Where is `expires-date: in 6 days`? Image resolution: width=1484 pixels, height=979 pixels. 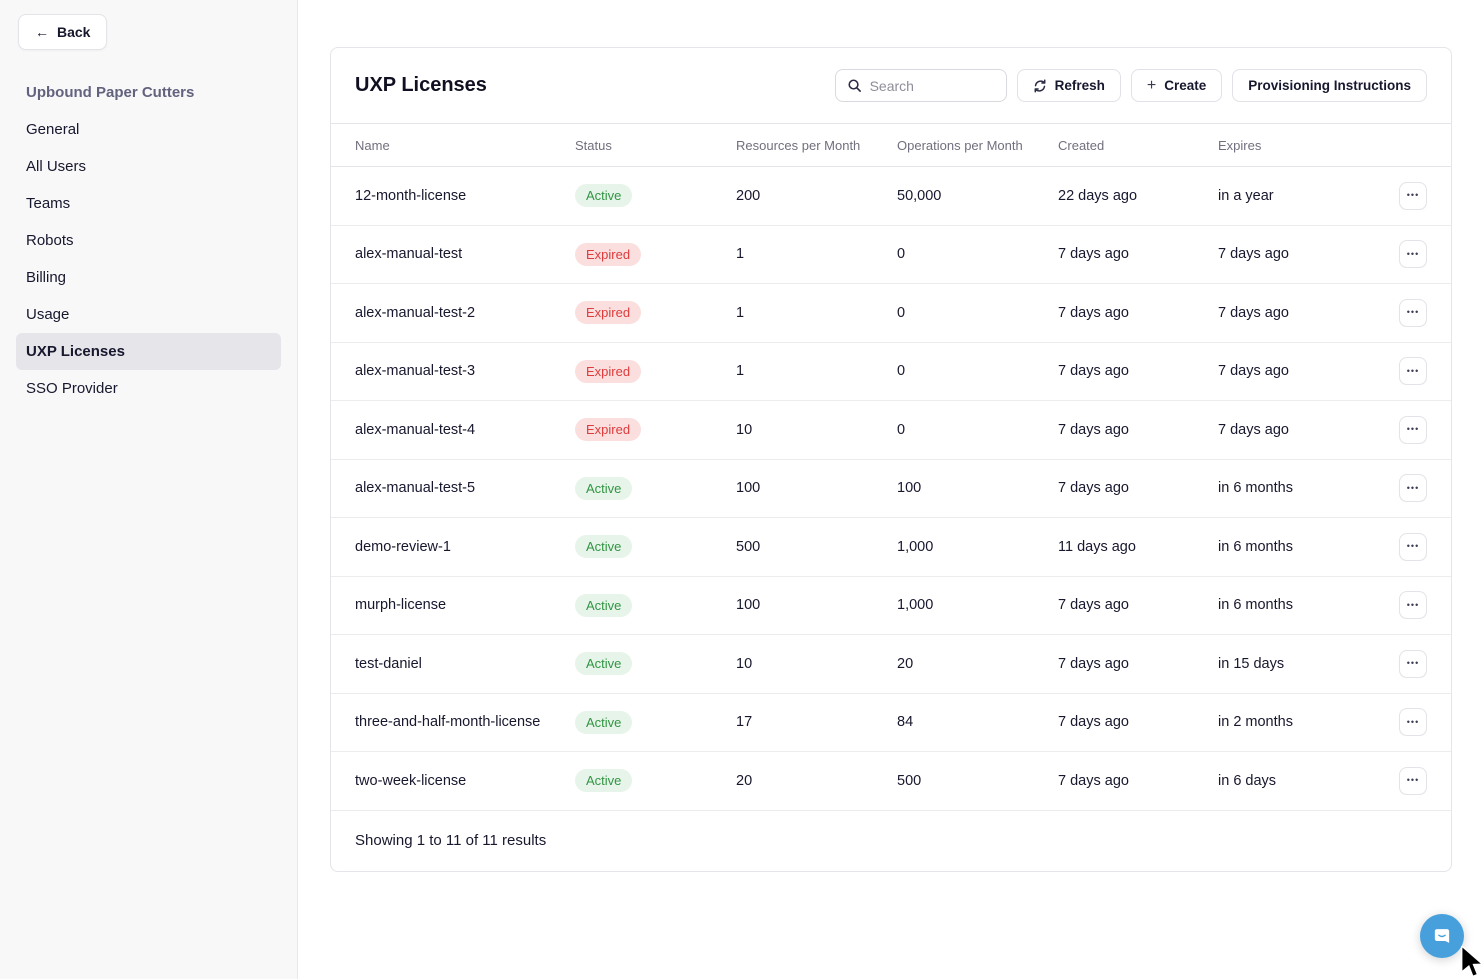 expires-date: in 6 days is located at coordinates (1247, 780).